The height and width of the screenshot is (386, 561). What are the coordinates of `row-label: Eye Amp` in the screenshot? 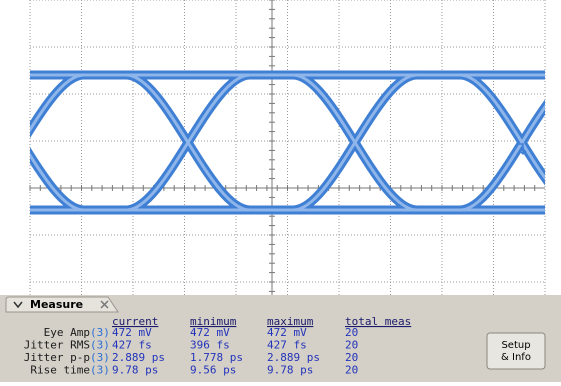 It's located at (67, 332).